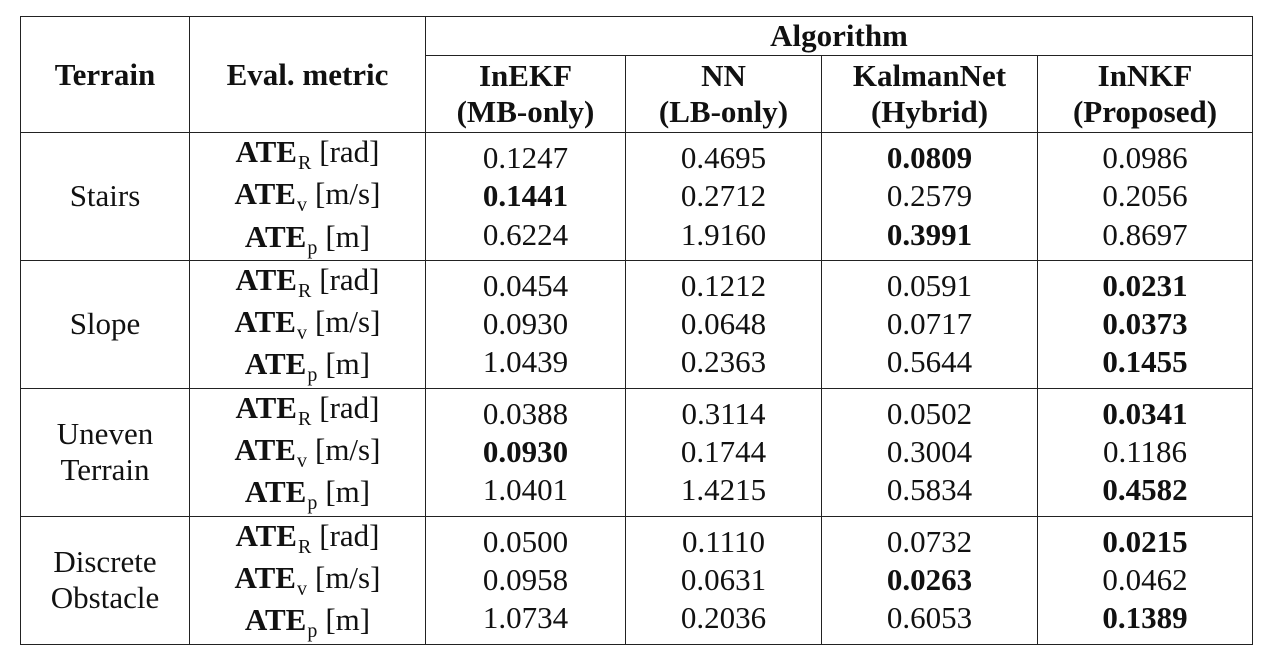  Describe the element at coordinates (525, 579) in the screenshot. I see `table-value: 0.0958` at that location.